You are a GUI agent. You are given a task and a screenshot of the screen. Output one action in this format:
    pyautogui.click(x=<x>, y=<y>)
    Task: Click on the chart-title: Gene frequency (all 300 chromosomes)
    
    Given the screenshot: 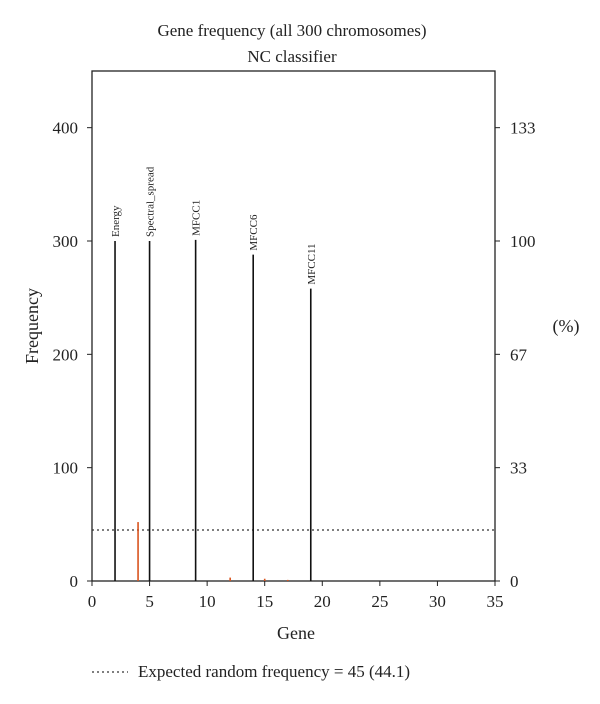 What is the action you would take?
    pyautogui.click(x=291, y=30)
    